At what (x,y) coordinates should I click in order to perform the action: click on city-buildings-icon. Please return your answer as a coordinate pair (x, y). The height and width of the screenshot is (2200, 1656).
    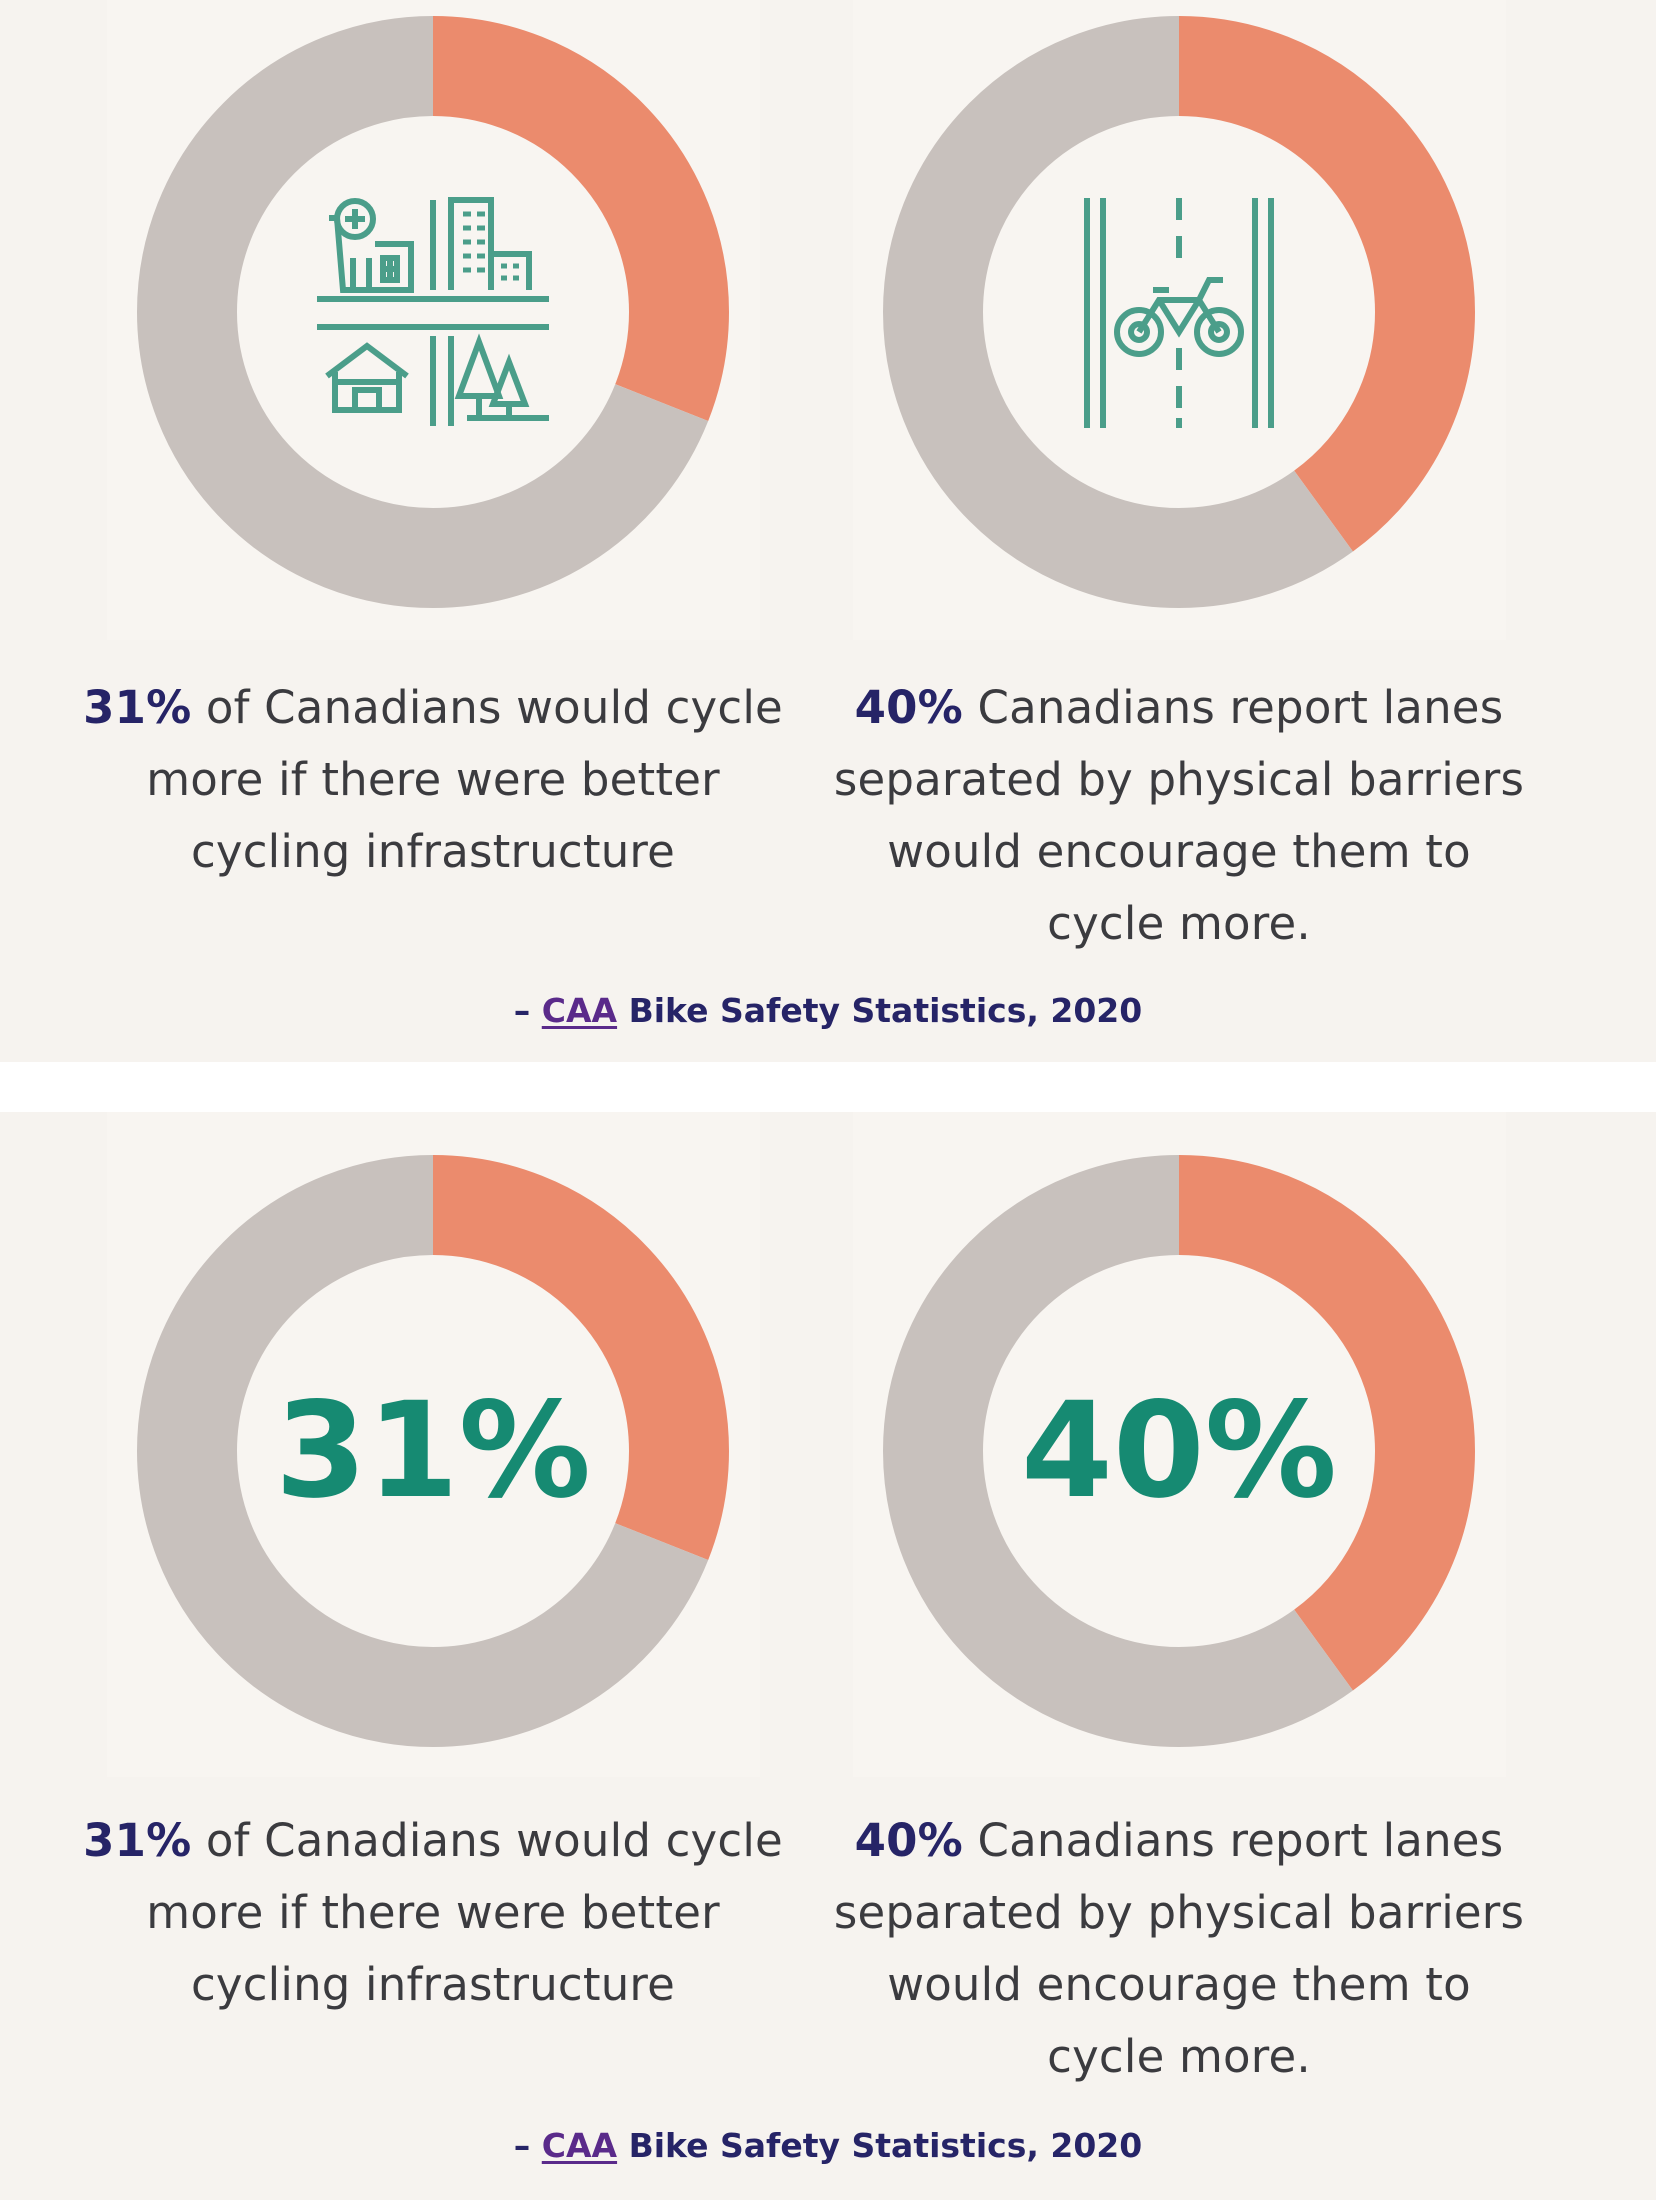
    Looking at the image, I should click on (433, 311).